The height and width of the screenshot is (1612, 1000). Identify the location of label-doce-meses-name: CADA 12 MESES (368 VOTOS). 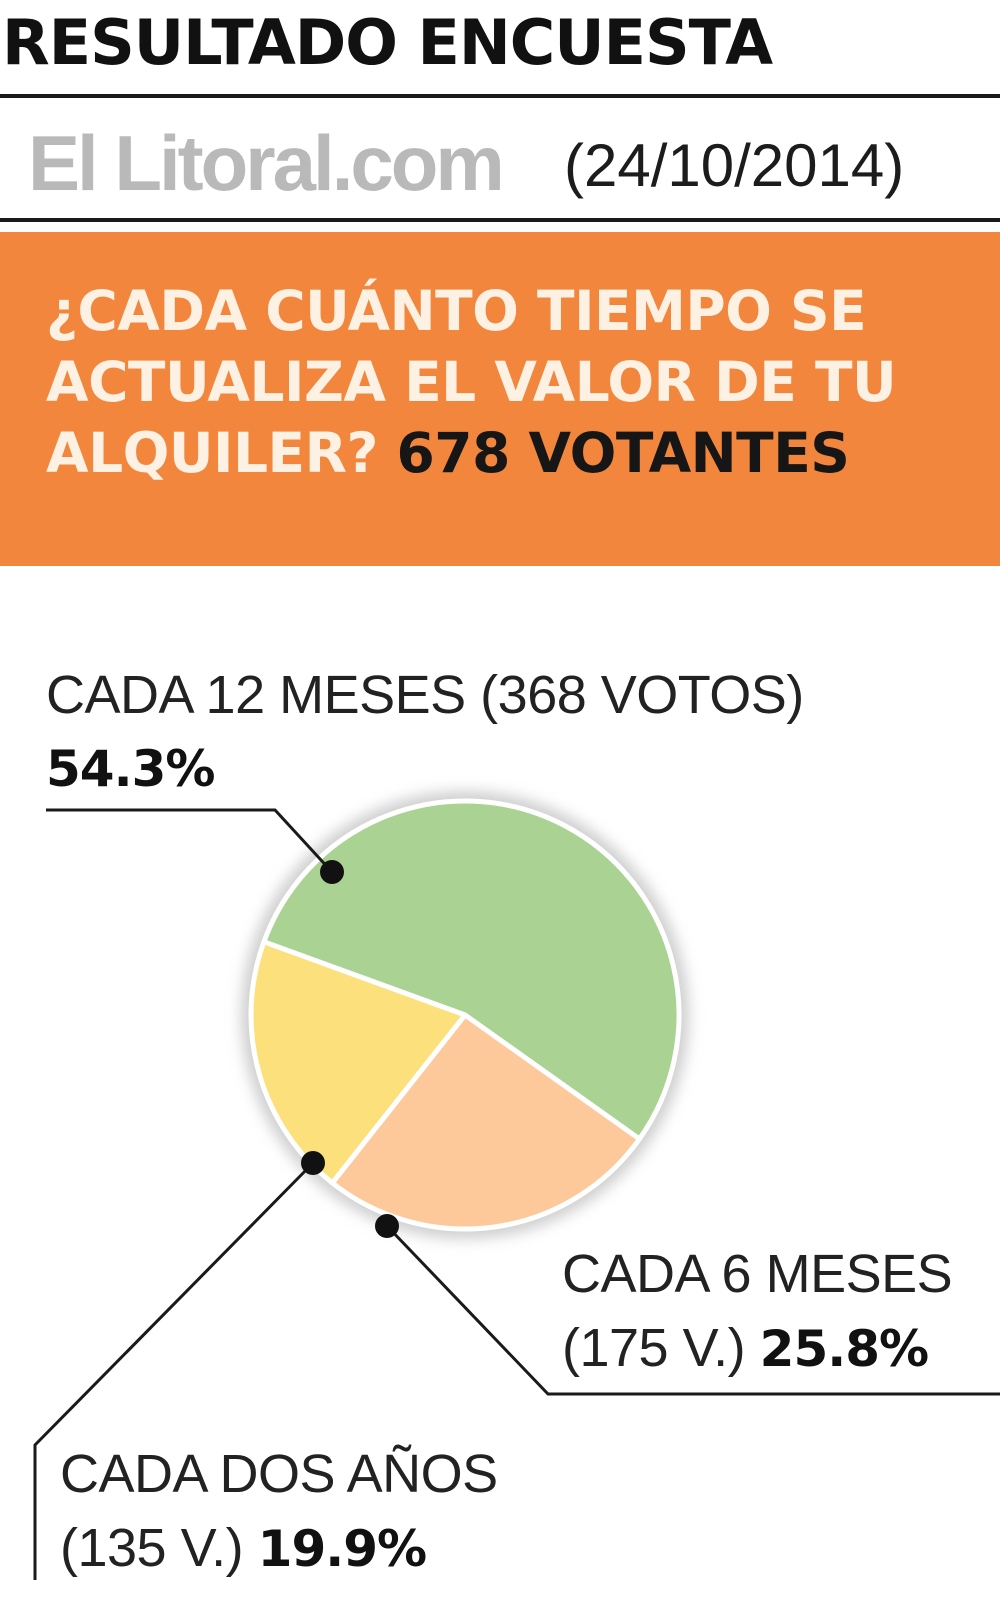
(425, 695).